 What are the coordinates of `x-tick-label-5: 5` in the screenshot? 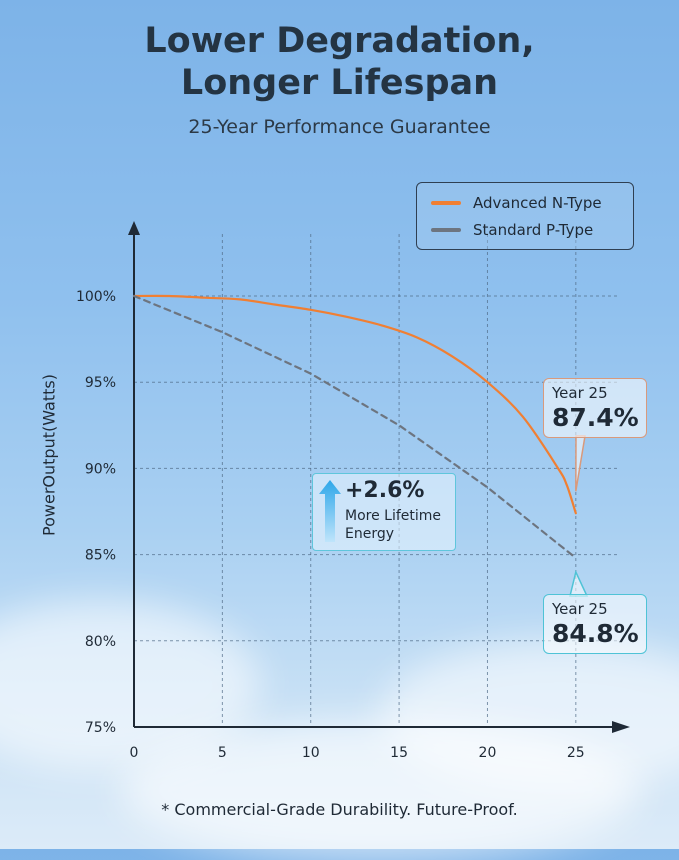 It's located at (222, 753).